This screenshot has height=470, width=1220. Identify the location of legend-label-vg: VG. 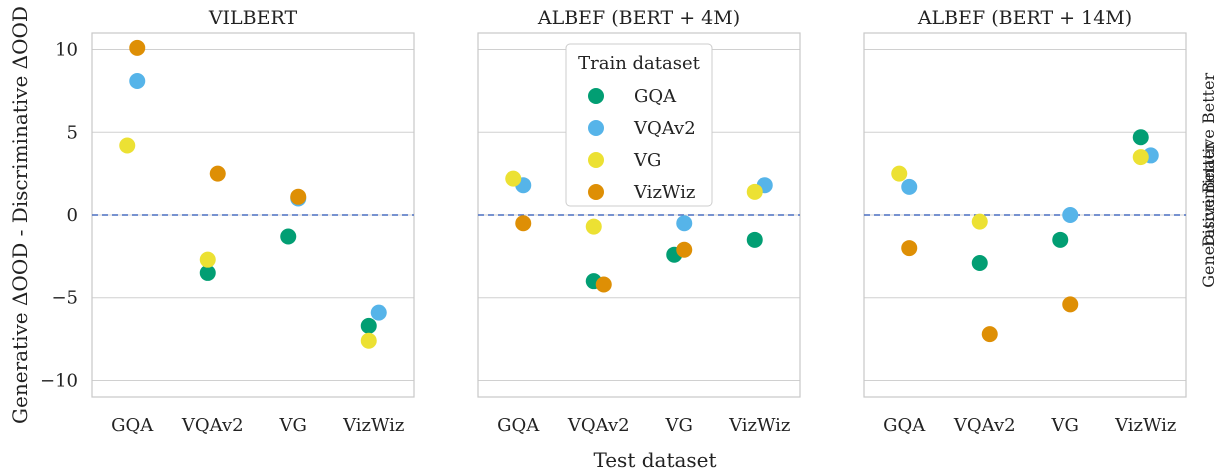
(647, 160).